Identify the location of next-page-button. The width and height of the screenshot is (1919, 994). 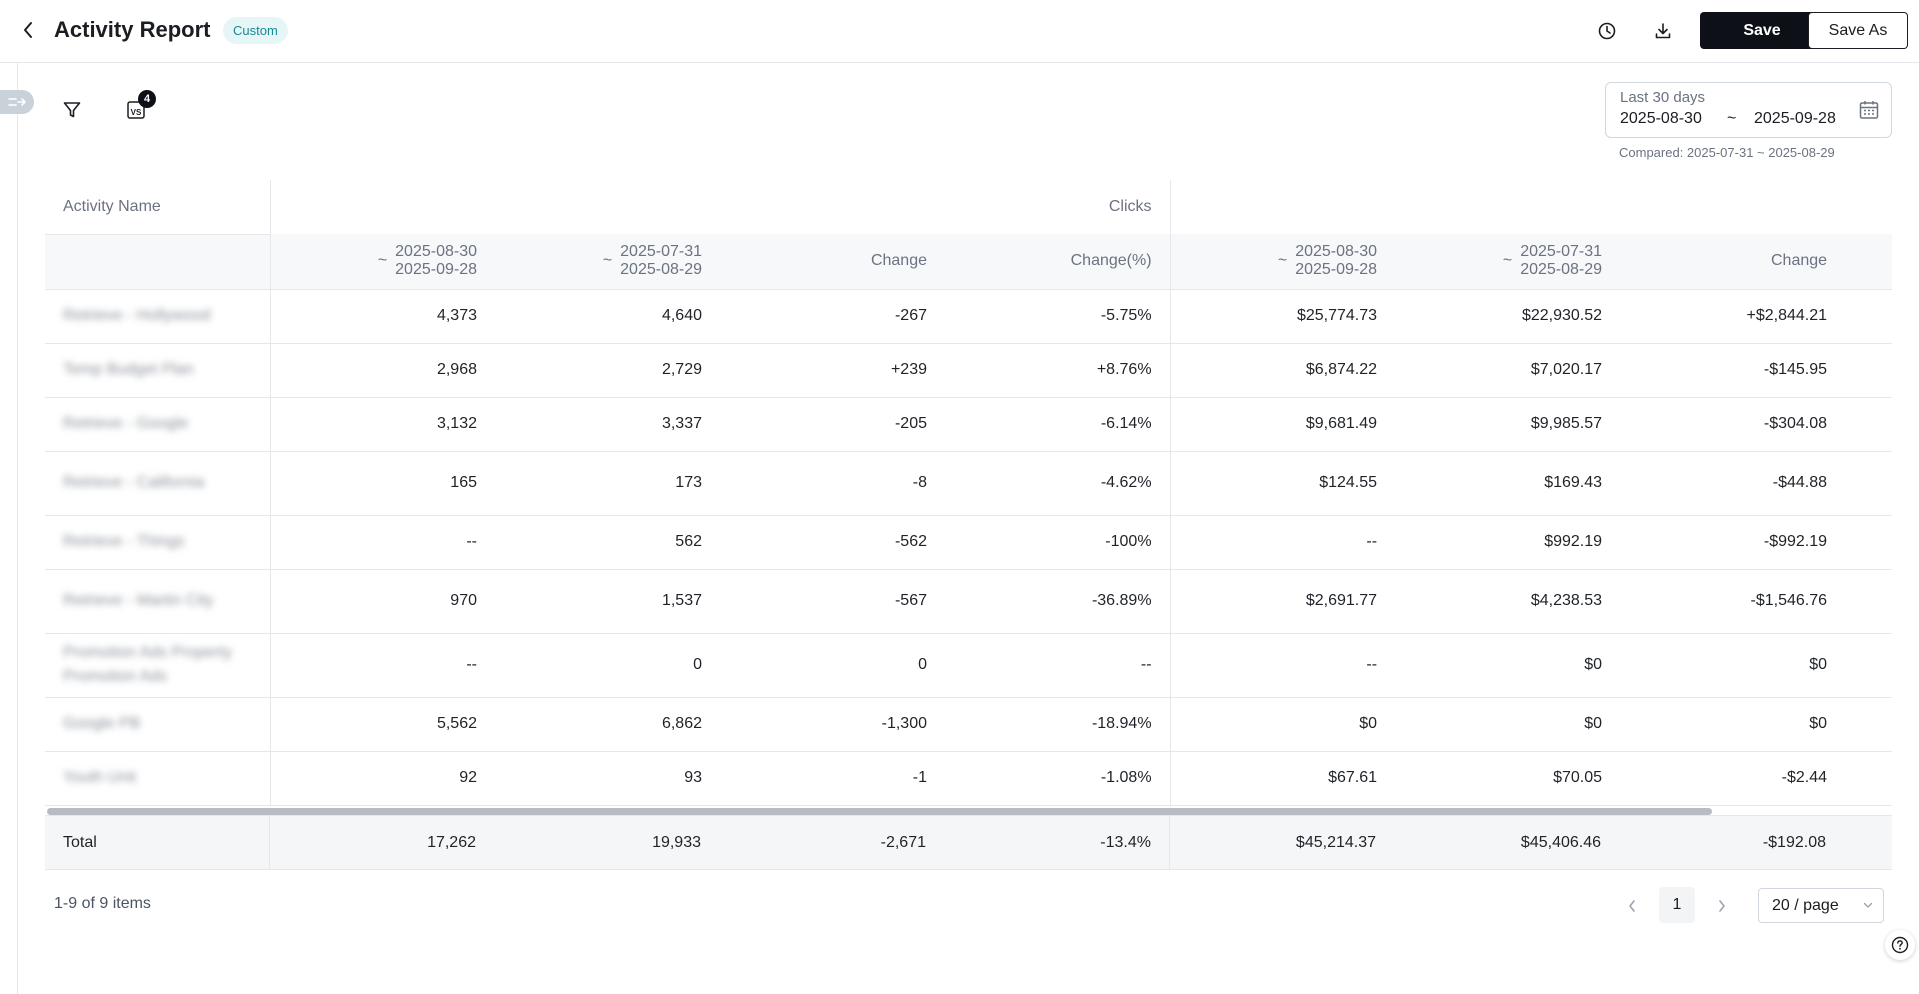
(1722, 906).